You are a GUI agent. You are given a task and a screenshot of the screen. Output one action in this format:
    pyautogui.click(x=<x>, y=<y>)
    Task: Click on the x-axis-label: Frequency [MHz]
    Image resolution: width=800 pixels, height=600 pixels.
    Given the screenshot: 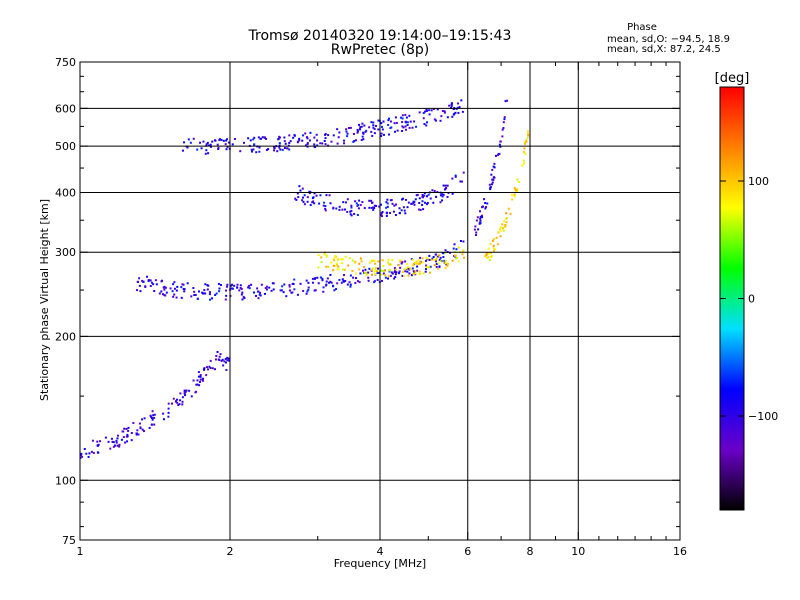 What is the action you would take?
    pyautogui.click(x=380, y=563)
    